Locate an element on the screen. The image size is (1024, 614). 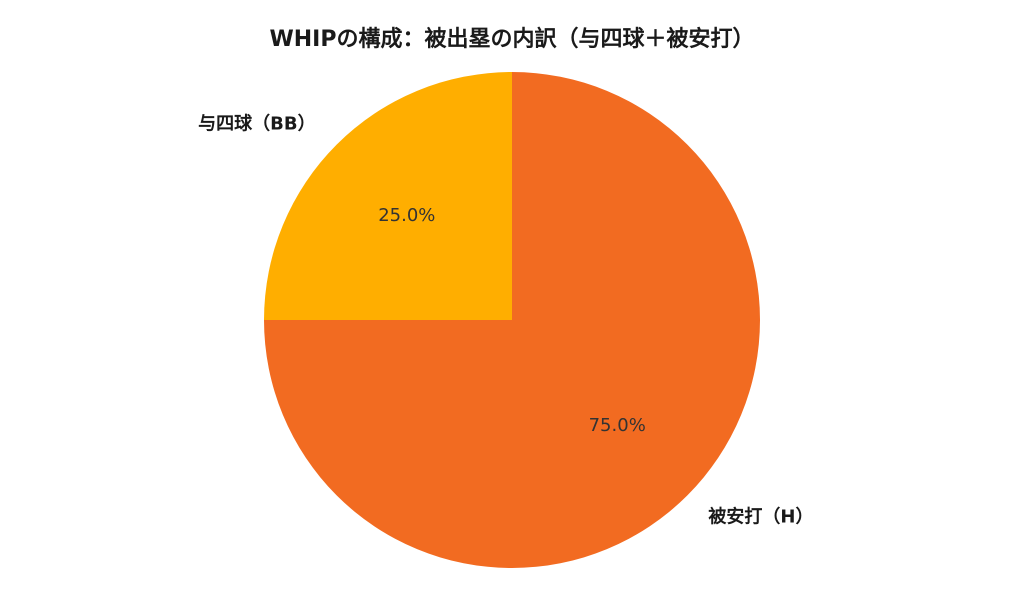
slice-percent-label: 75.0% is located at coordinates (617, 425).